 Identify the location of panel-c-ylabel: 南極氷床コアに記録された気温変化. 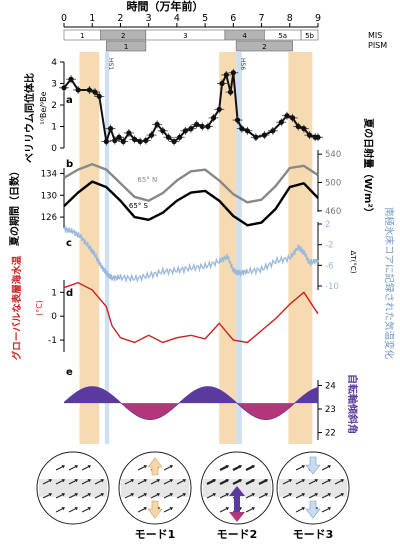
(389, 283).